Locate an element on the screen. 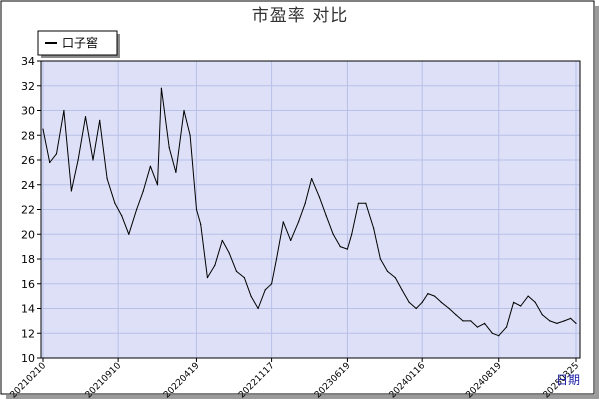 Image resolution: width=600 pixels, height=400 pixels. y-tick-label: 16 is located at coordinates (28, 284).